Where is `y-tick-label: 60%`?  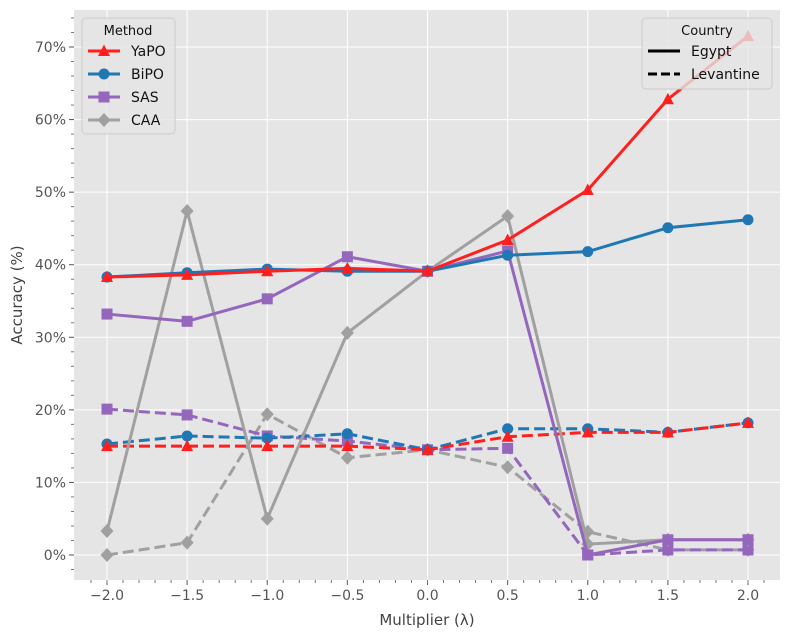
y-tick-label: 60% is located at coordinates (50, 121).